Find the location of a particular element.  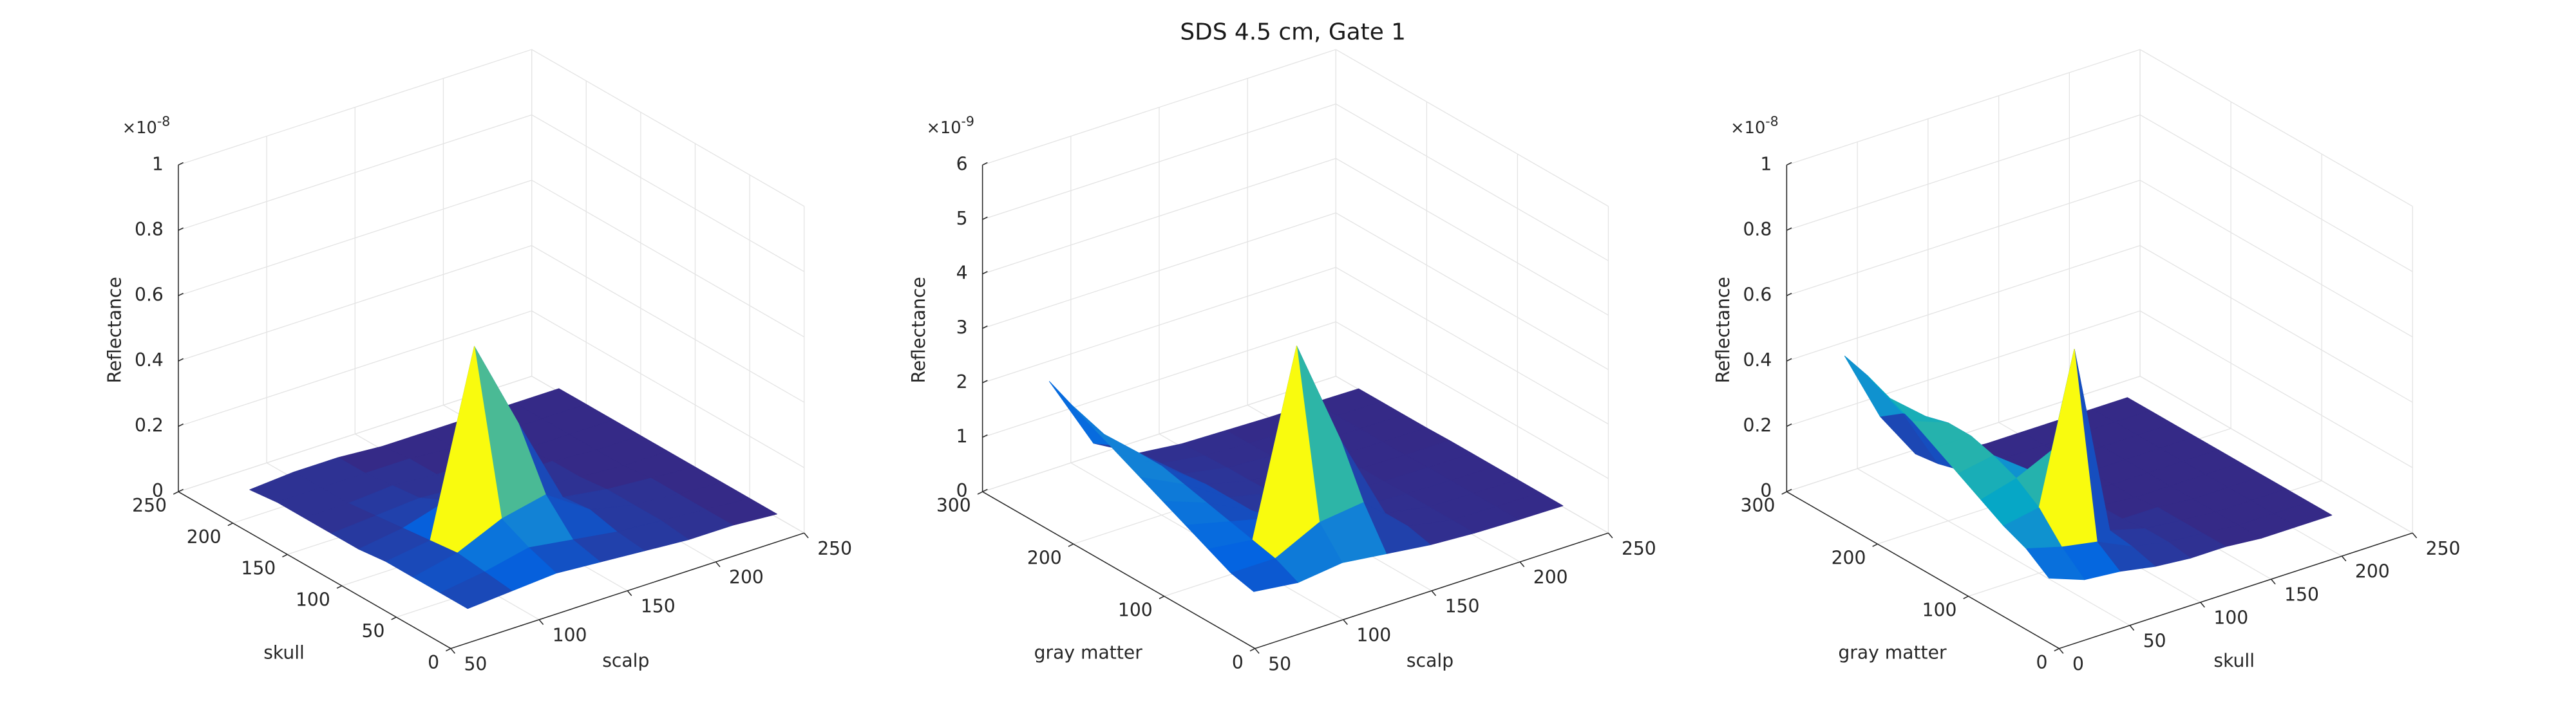

z-exponent: ×10⁻⁸ is located at coordinates (147, 126).